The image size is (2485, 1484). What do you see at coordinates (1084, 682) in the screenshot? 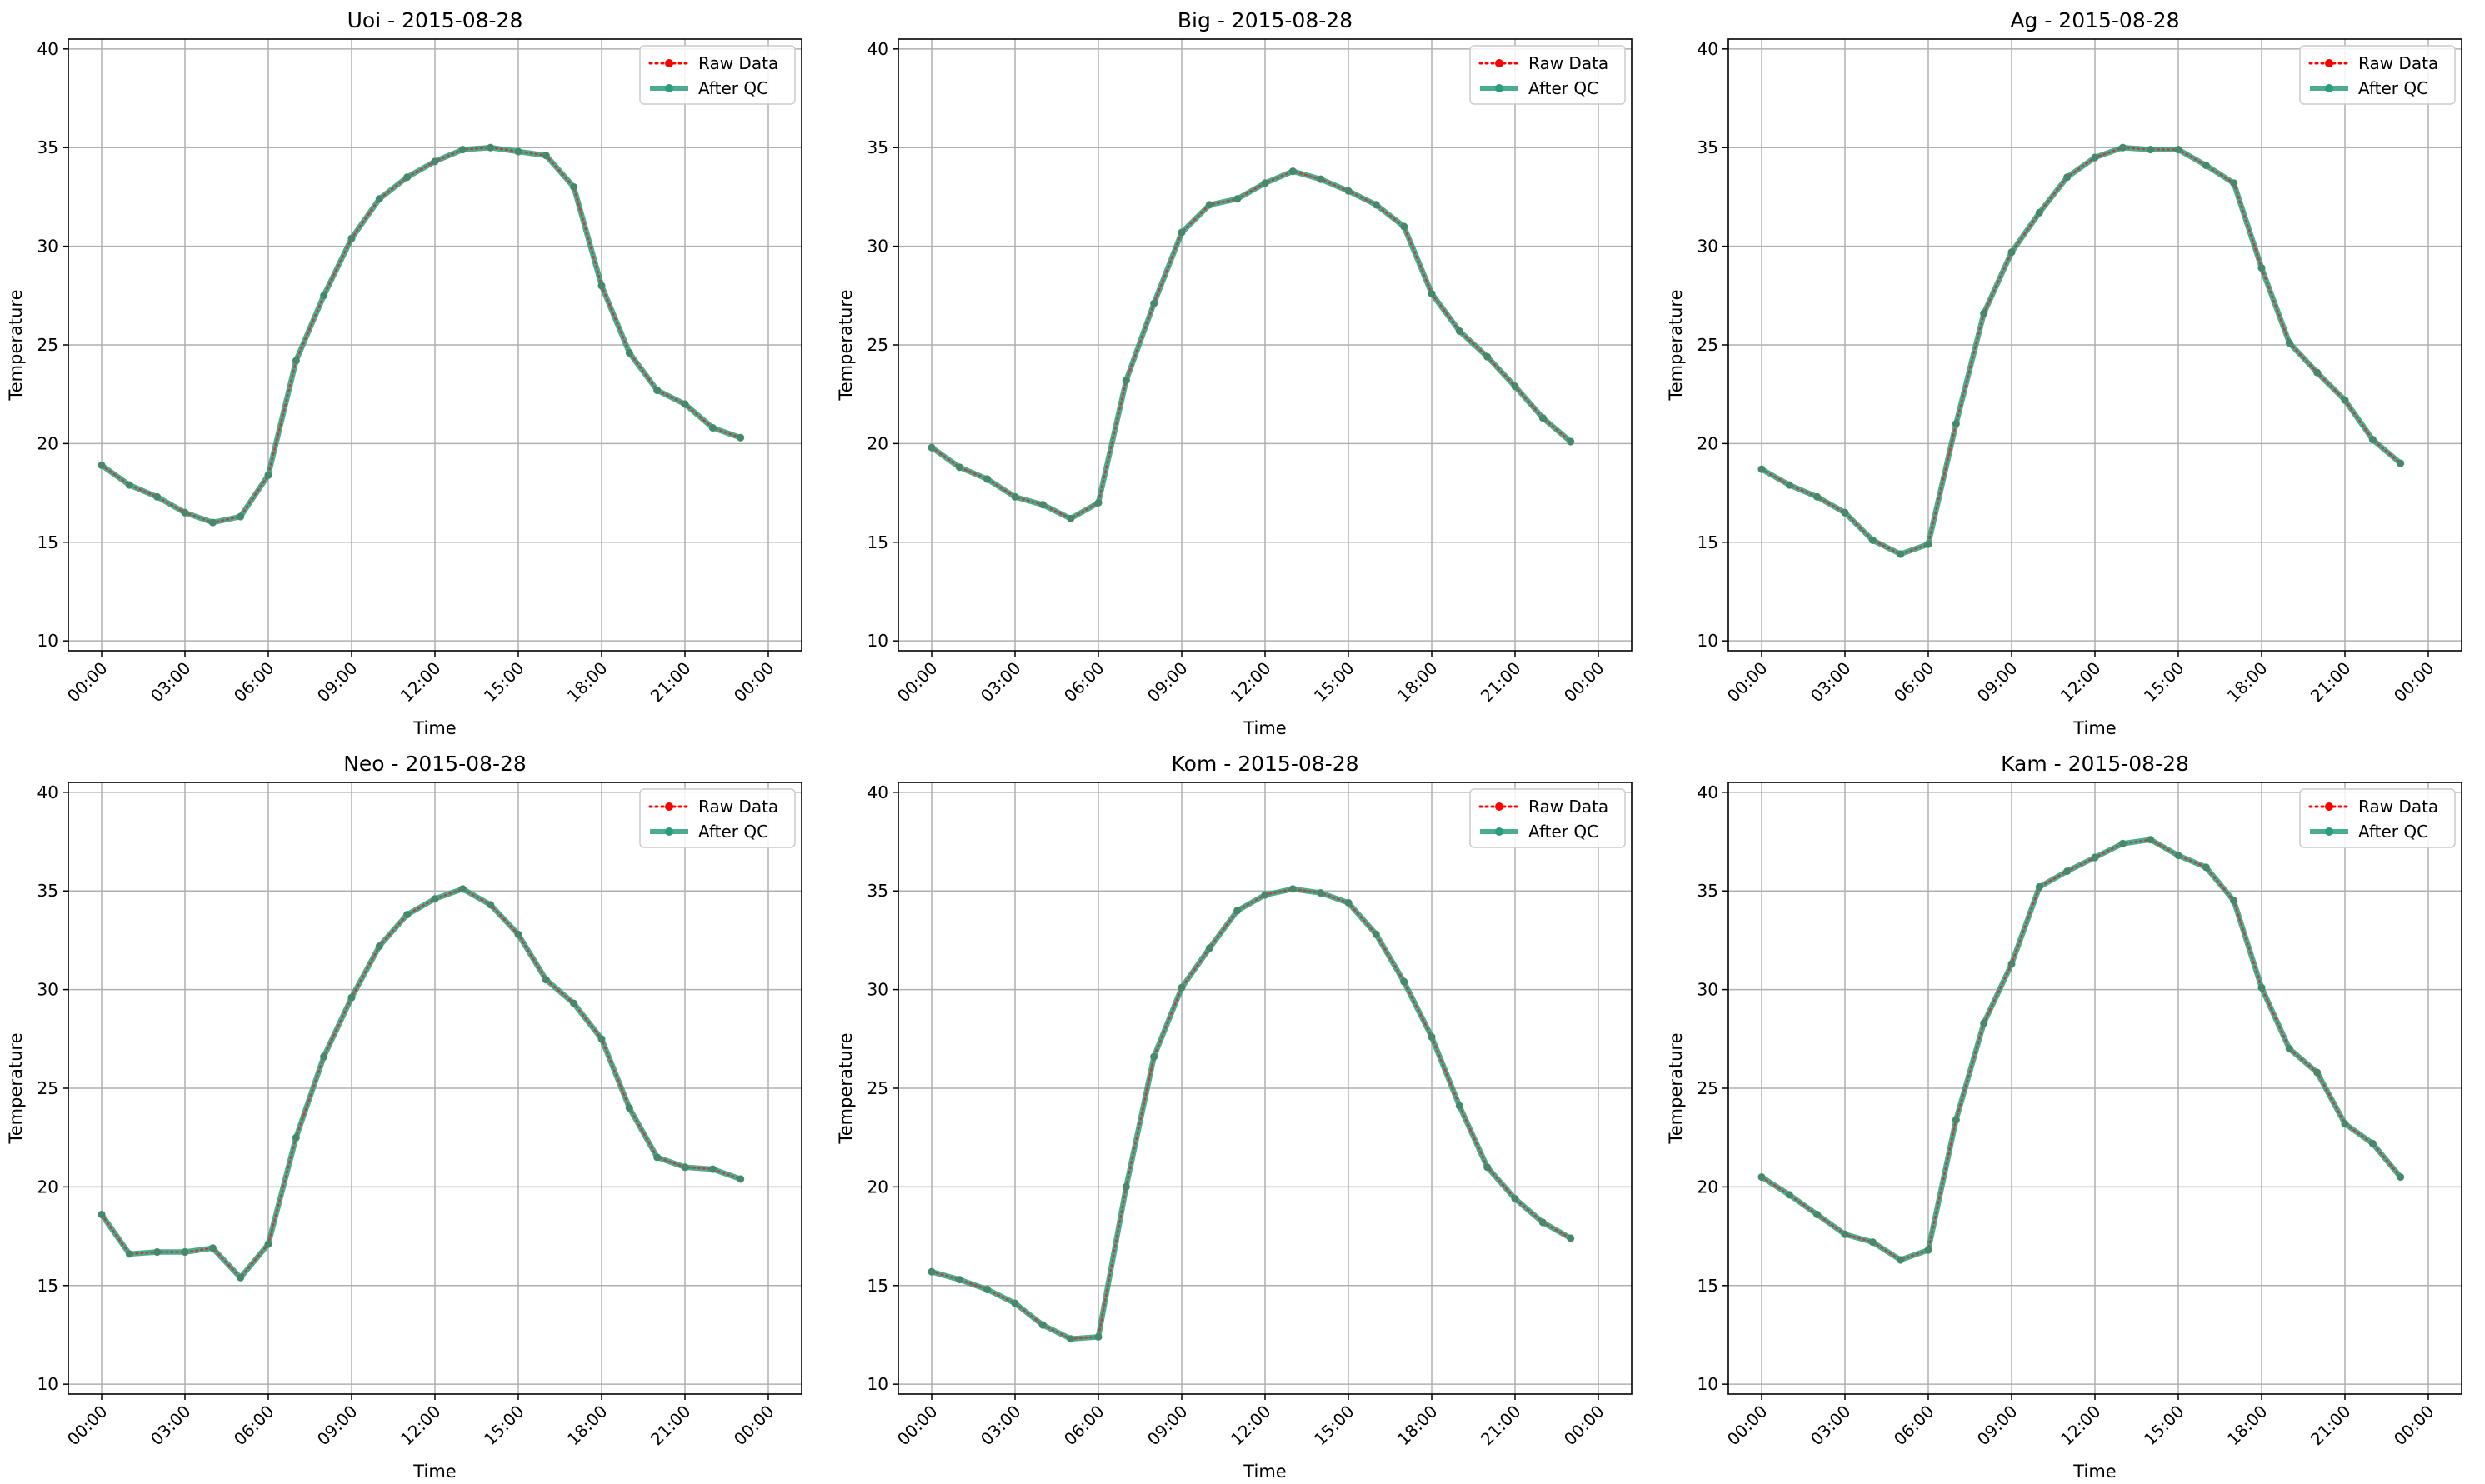
I see `x-tick-label: 06:00` at bounding box center [1084, 682].